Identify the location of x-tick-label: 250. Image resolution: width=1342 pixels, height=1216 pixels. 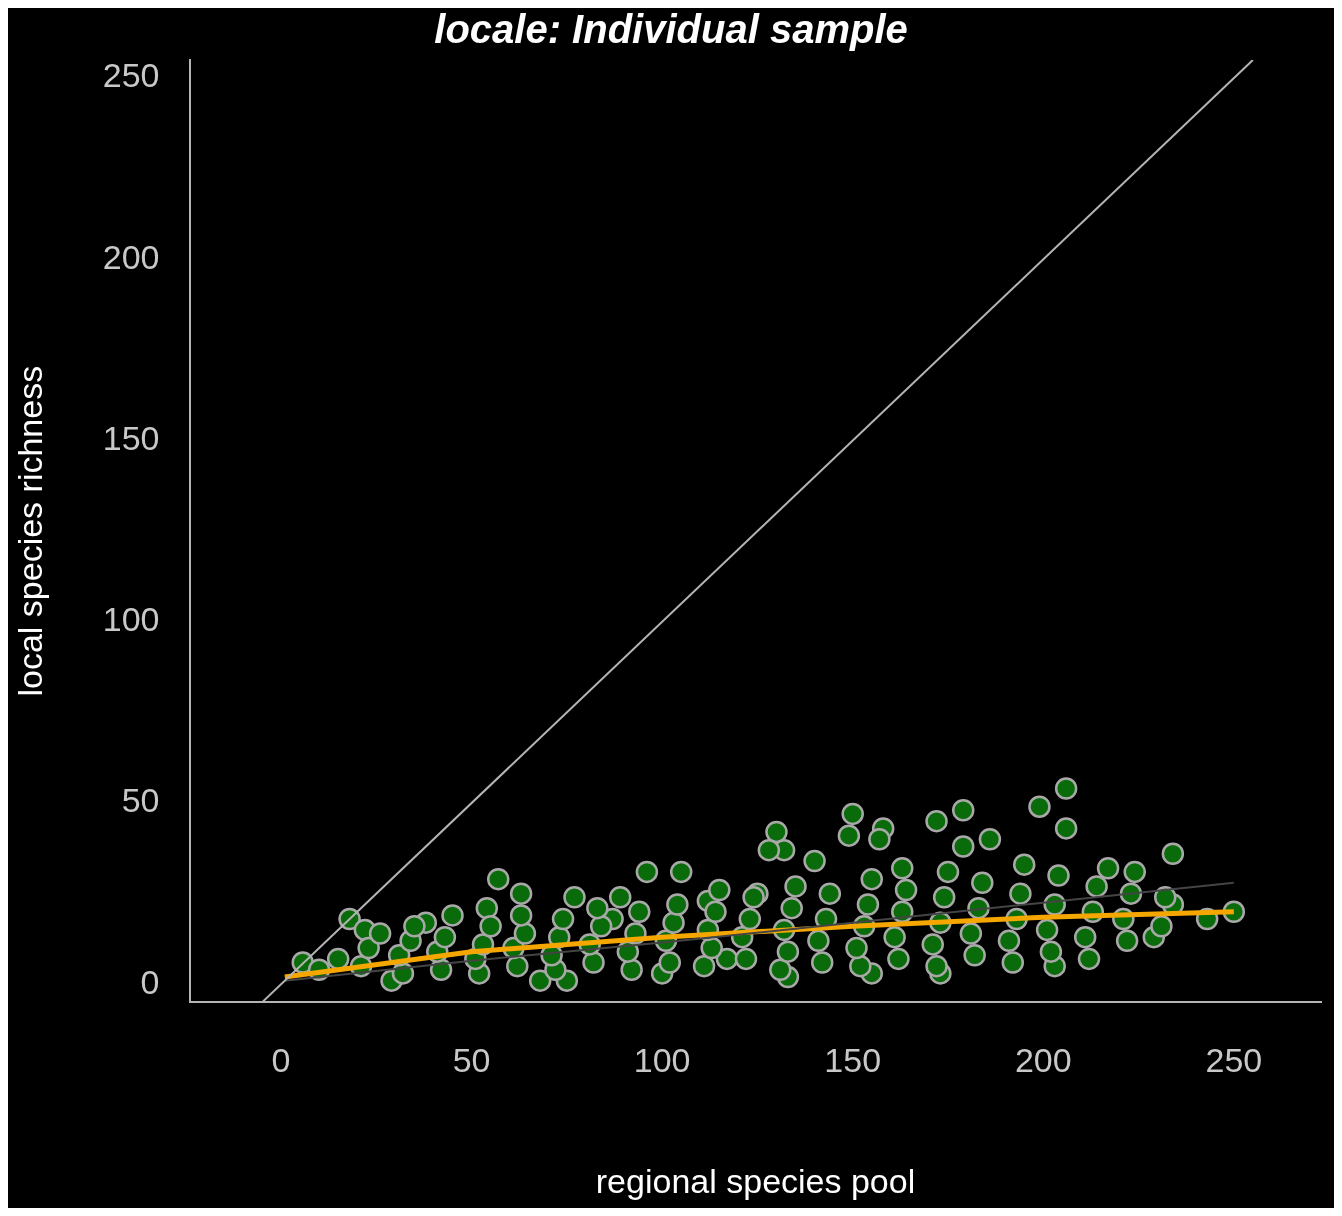
(1234, 1060).